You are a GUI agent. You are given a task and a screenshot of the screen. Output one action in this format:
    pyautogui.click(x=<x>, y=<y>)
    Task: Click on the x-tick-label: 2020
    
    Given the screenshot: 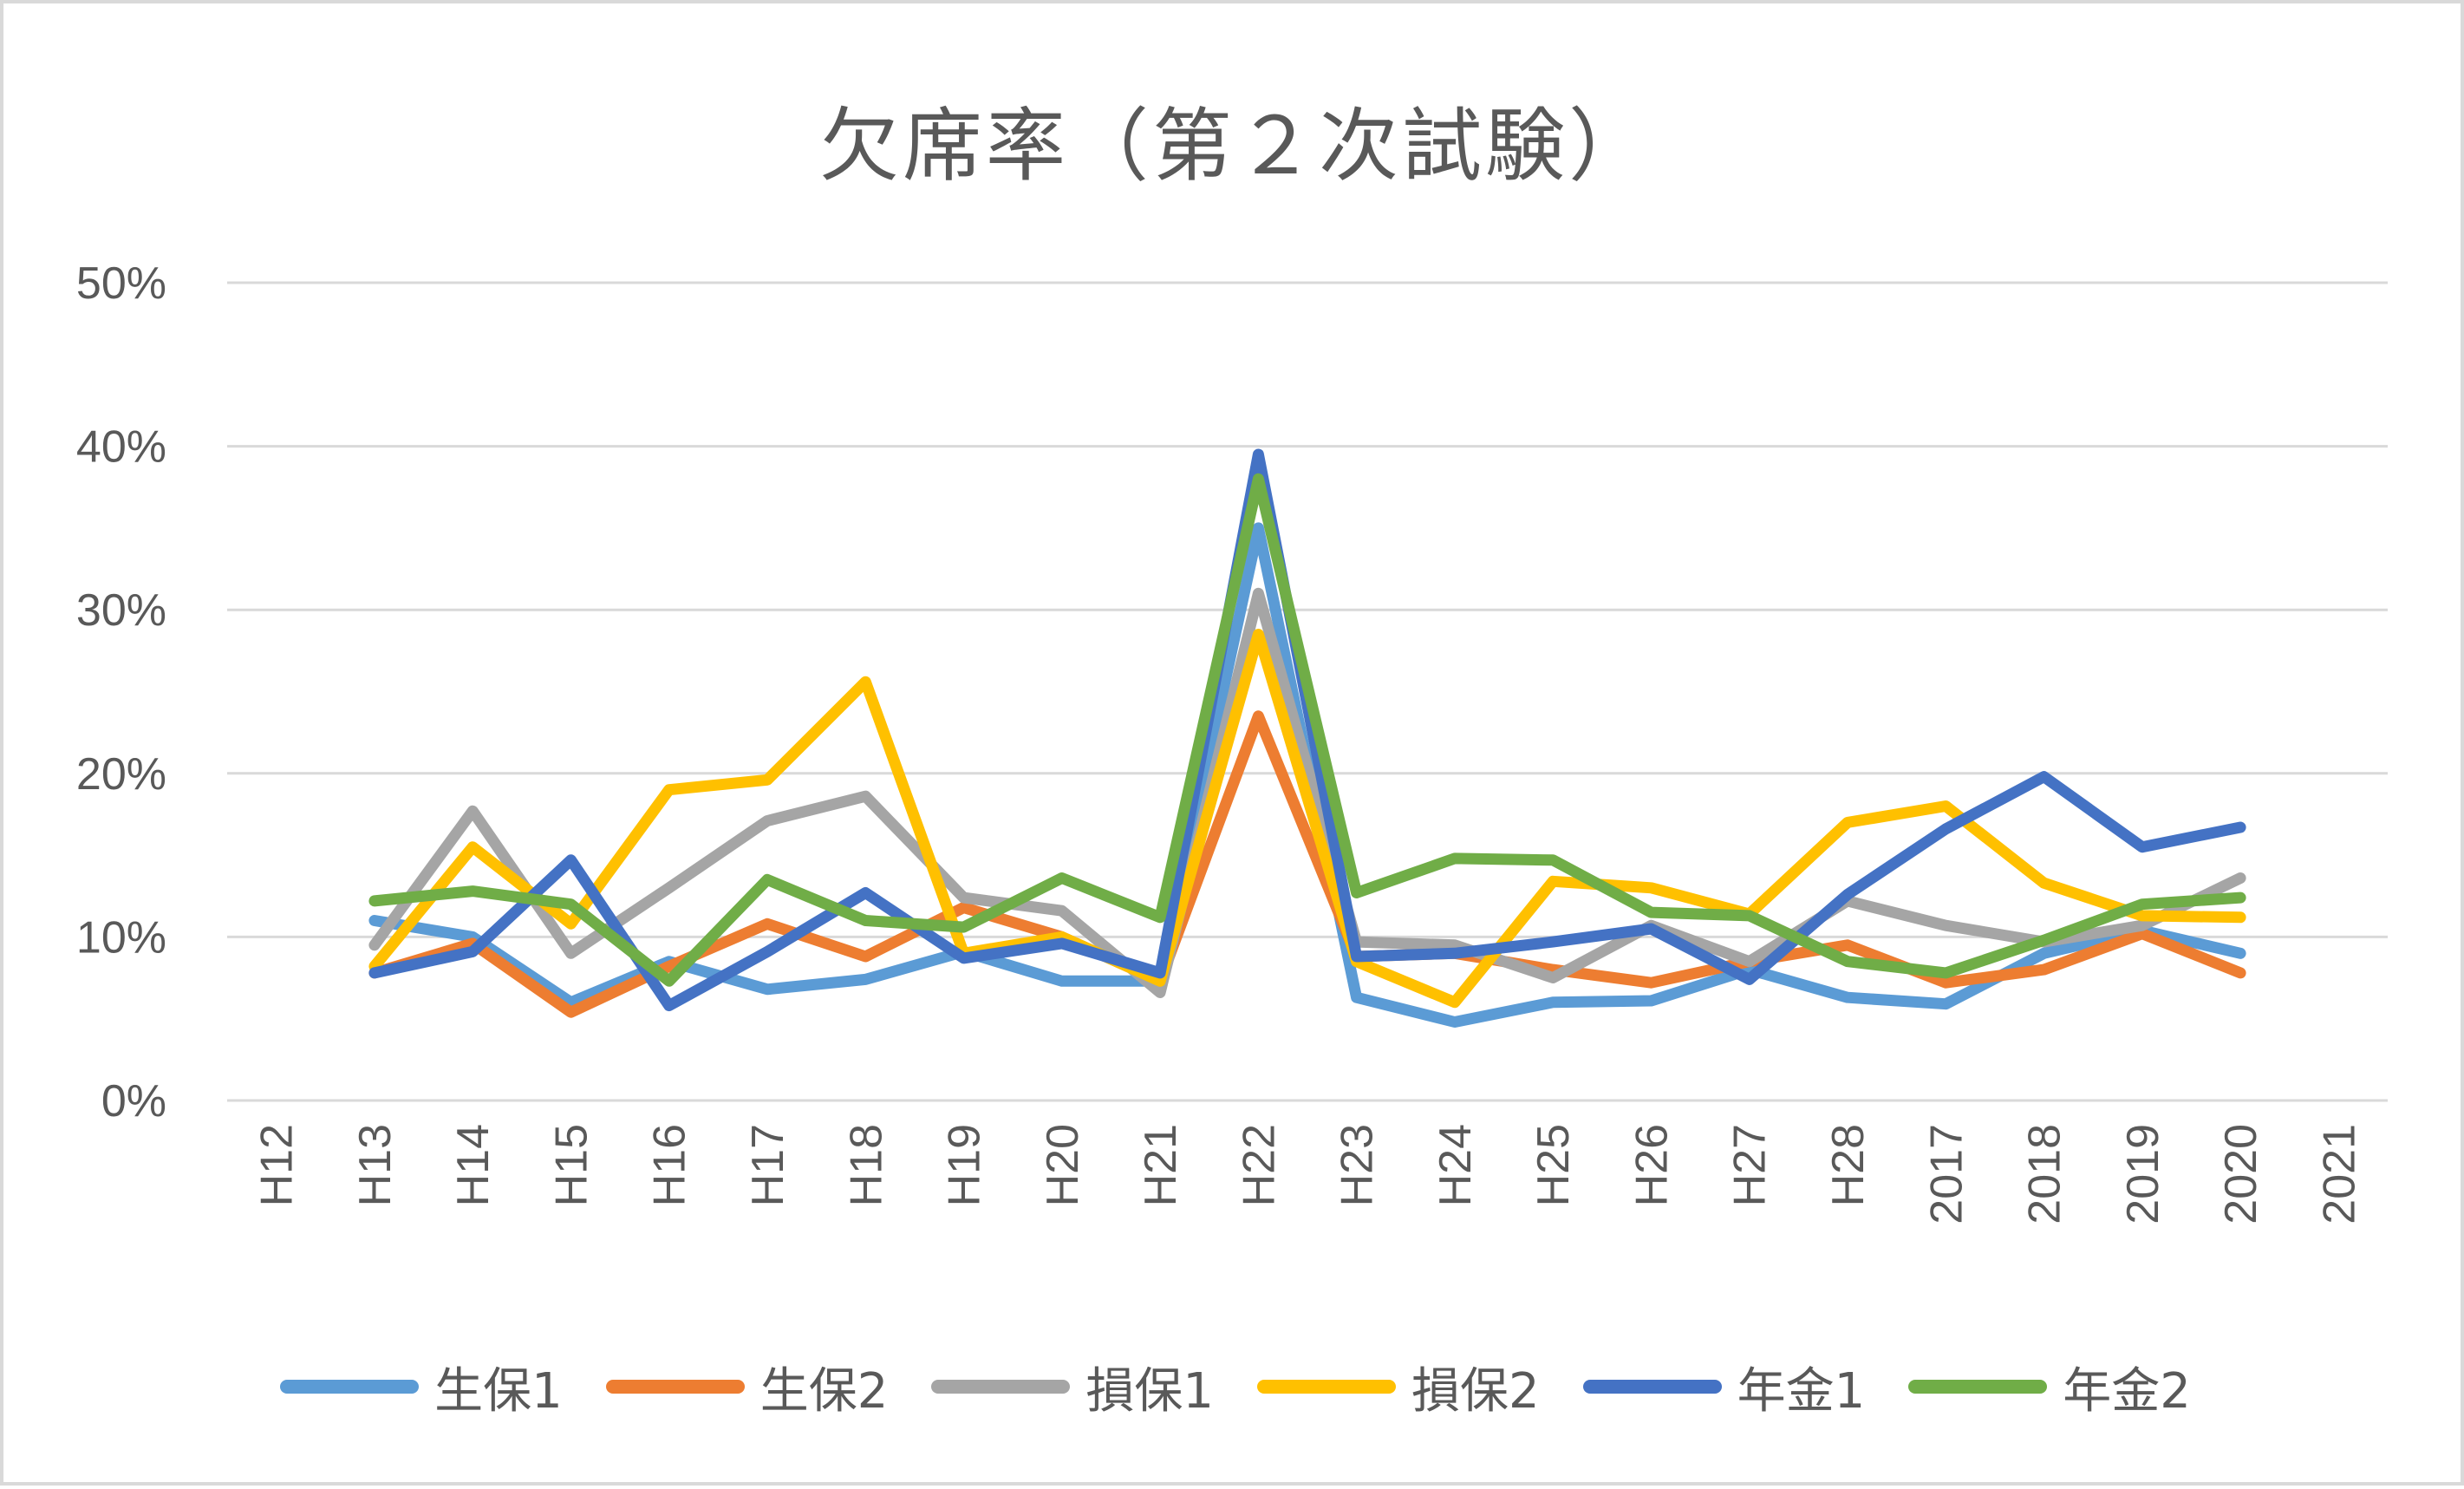 What is the action you would take?
    pyautogui.click(x=2241, y=1175)
    